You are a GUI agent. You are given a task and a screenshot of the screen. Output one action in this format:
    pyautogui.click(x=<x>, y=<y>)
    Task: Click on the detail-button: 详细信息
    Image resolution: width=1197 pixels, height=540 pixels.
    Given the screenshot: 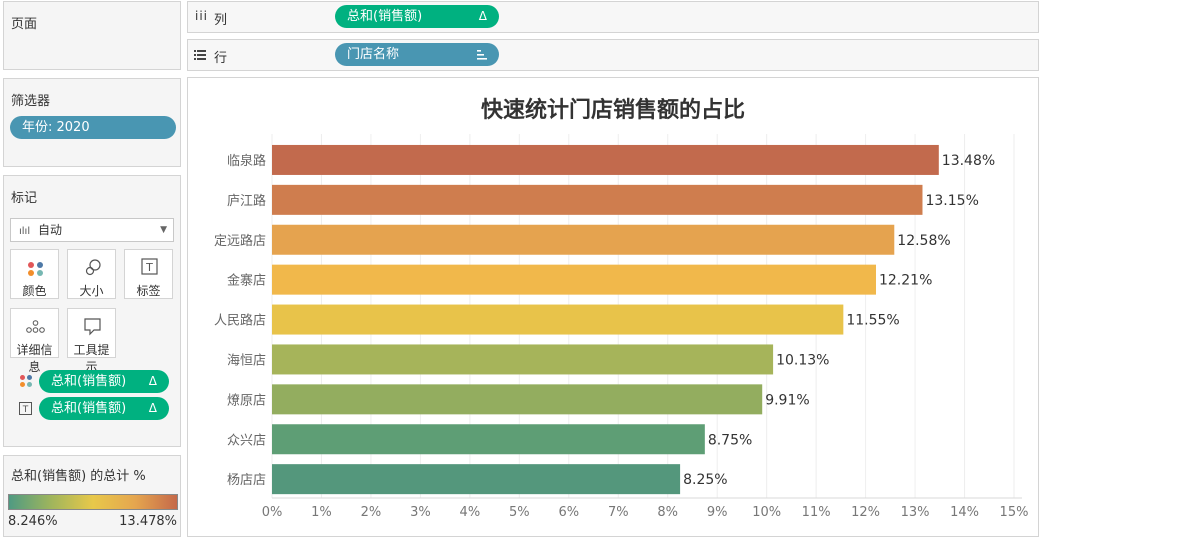 What is the action you would take?
    pyautogui.click(x=34, y=341)
    